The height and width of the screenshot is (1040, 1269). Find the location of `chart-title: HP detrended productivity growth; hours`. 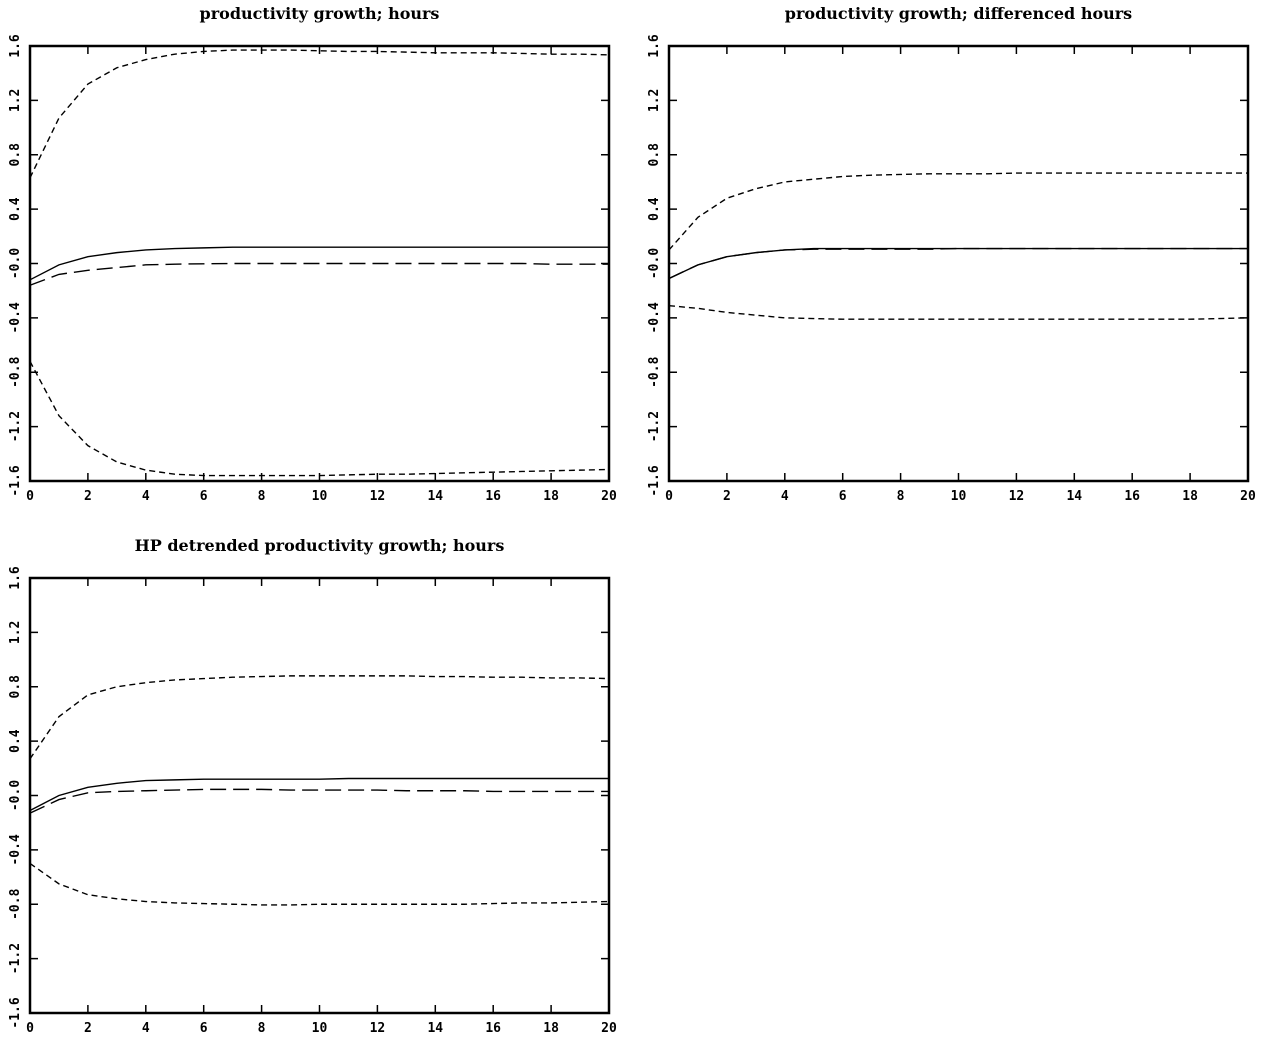

chart-title: HP detrended productivity growth; hours is located at coordinates (320, 545).